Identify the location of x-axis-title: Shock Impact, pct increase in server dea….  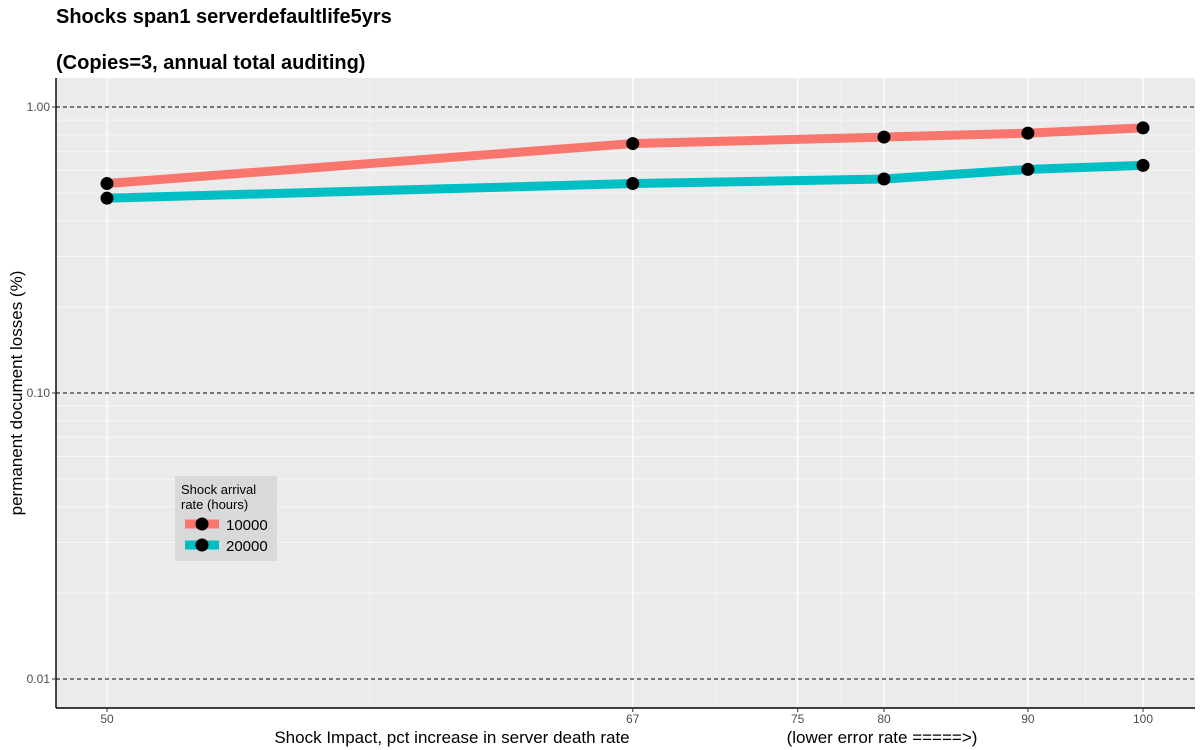
(451, 737).